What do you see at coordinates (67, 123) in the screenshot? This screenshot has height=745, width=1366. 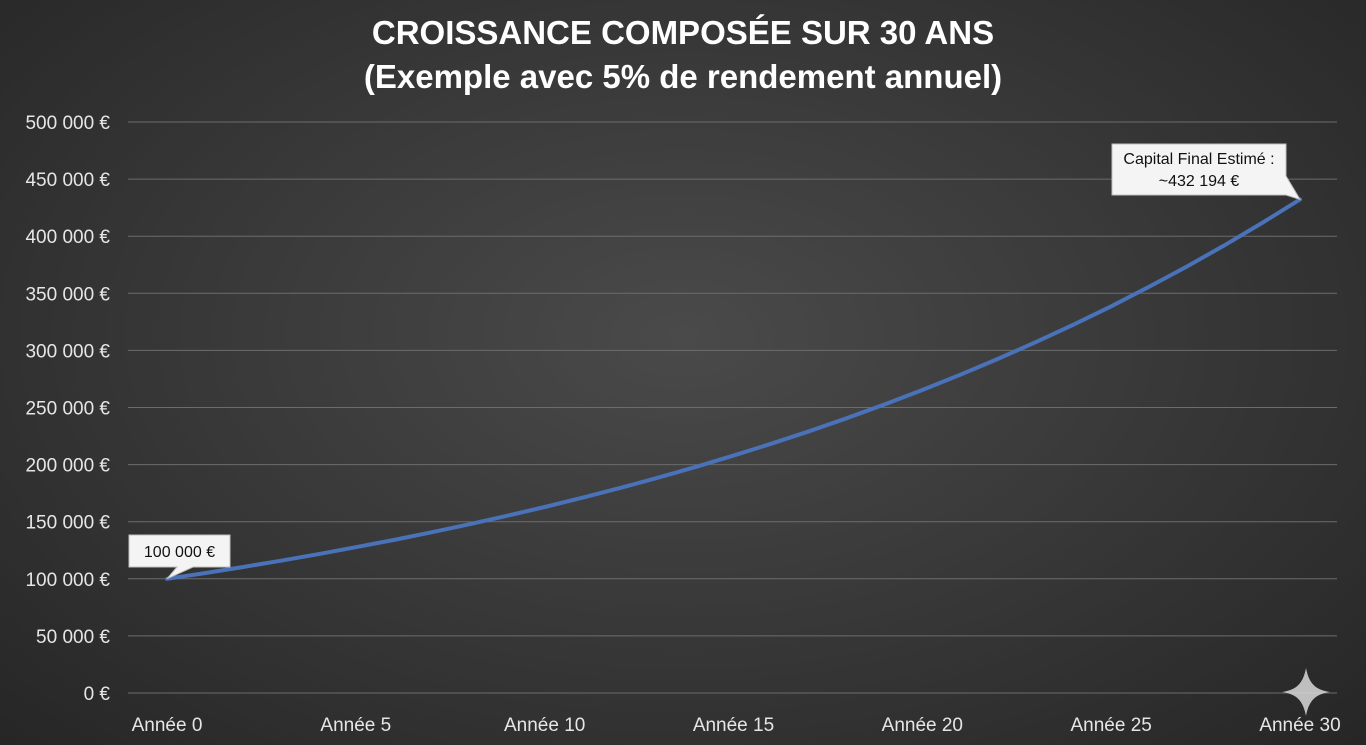 I see `y-tick-label: 500 000 €` at bounding box center [67, 123].